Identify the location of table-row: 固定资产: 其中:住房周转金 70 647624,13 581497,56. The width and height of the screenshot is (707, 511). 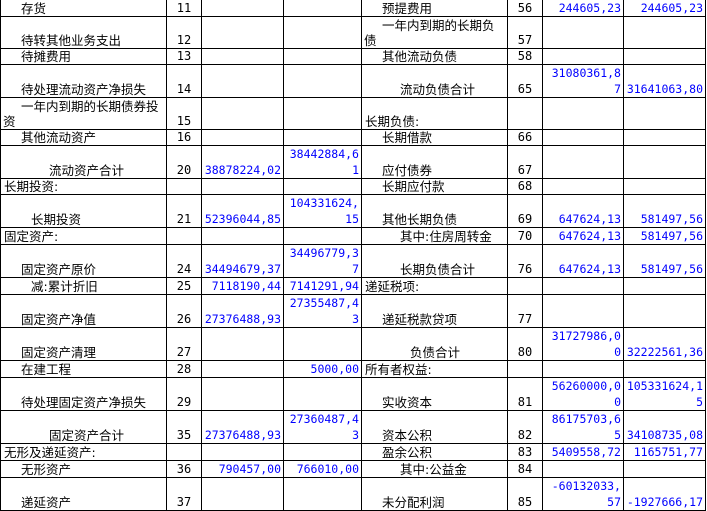
(353, 236).